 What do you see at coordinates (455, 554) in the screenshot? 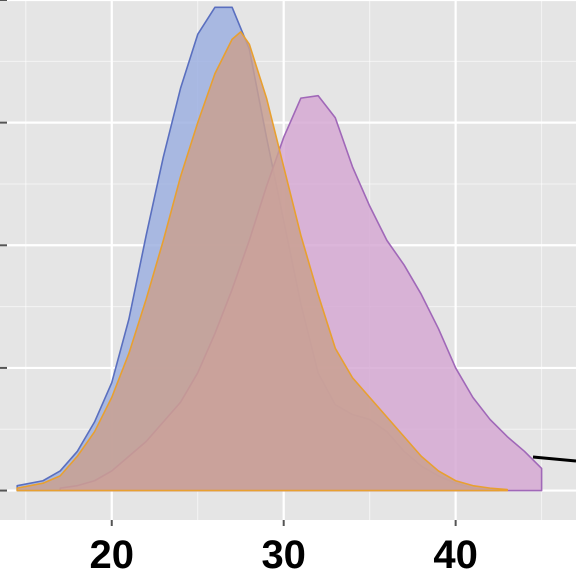
I see `x-tick-label: 40` at bounding box center [455, 554].